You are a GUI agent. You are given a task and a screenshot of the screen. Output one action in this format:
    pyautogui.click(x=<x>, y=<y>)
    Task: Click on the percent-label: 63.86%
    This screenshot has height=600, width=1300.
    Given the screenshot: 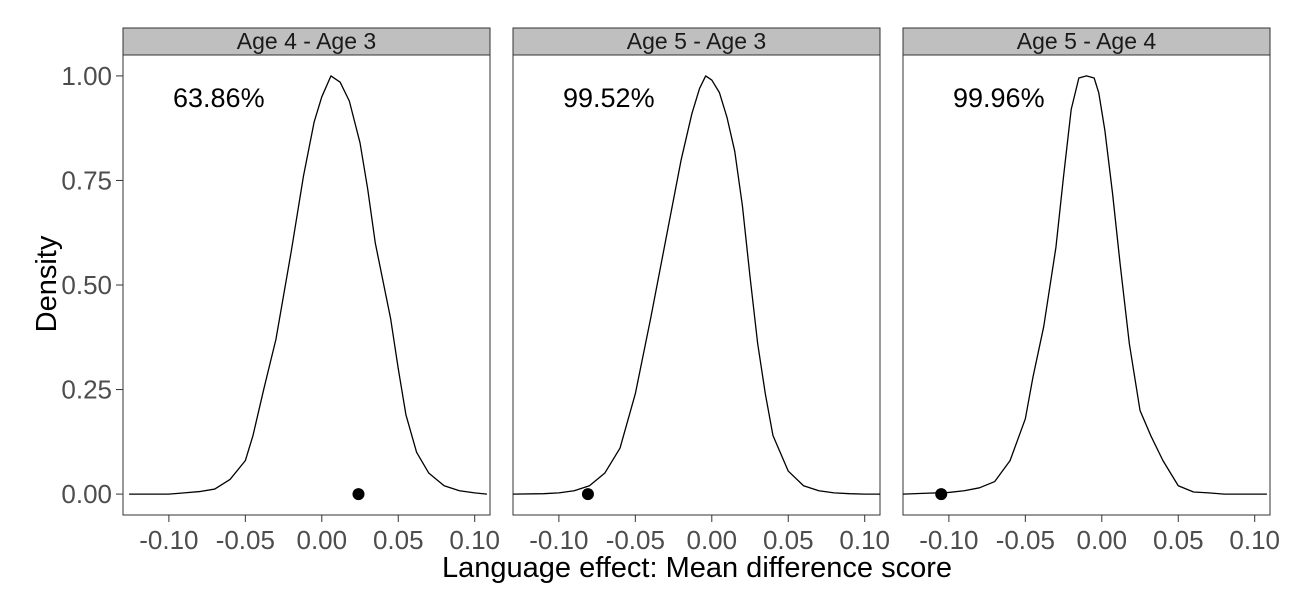 What is the action you would take?
    pyautogui.click(x=219, y=98)
    